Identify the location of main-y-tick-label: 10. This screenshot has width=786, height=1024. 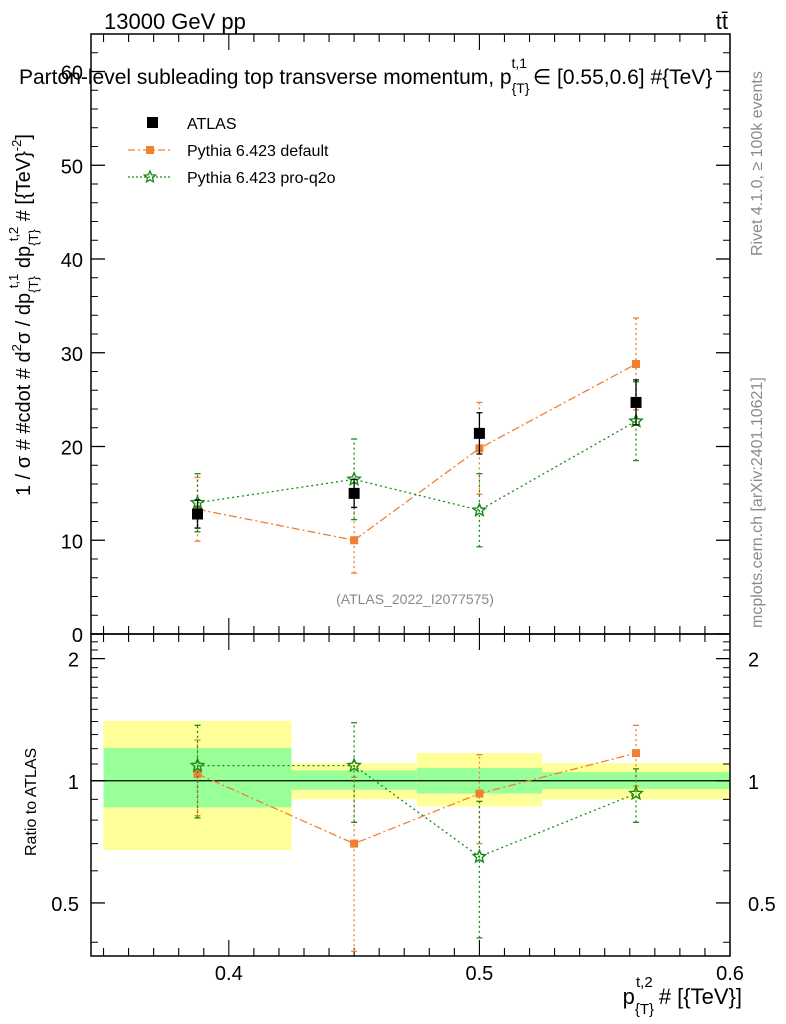
(72, 542).